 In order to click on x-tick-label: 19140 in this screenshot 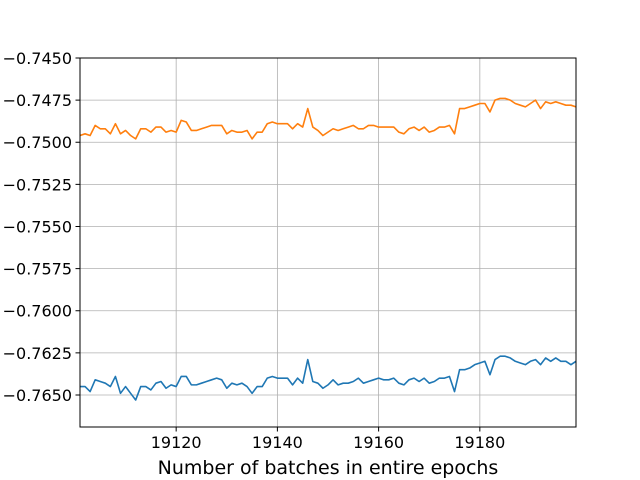, I will do `click(277, 442)`.